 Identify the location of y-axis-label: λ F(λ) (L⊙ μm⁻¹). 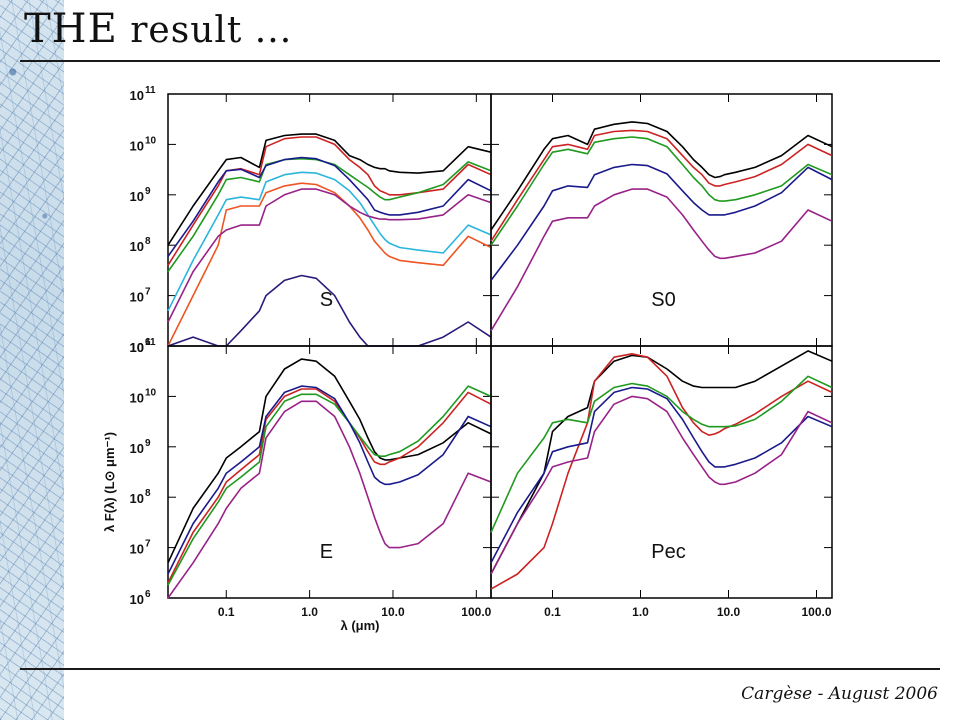
(109, 482).